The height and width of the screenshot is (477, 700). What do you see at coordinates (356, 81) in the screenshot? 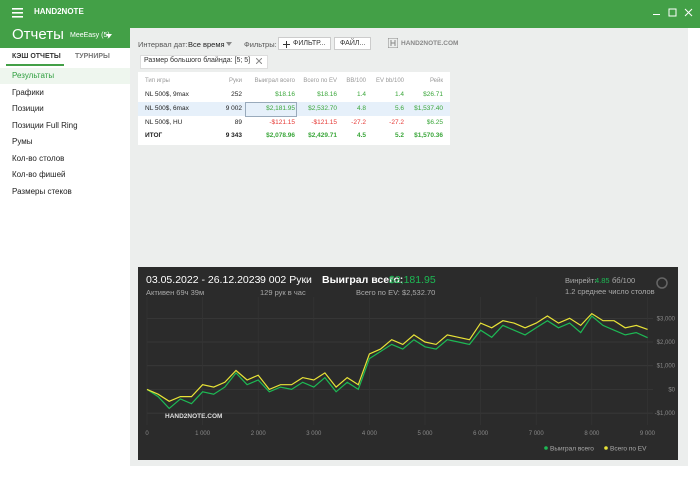
I see `column-header: BB/100` at bounding box center [356, 81].